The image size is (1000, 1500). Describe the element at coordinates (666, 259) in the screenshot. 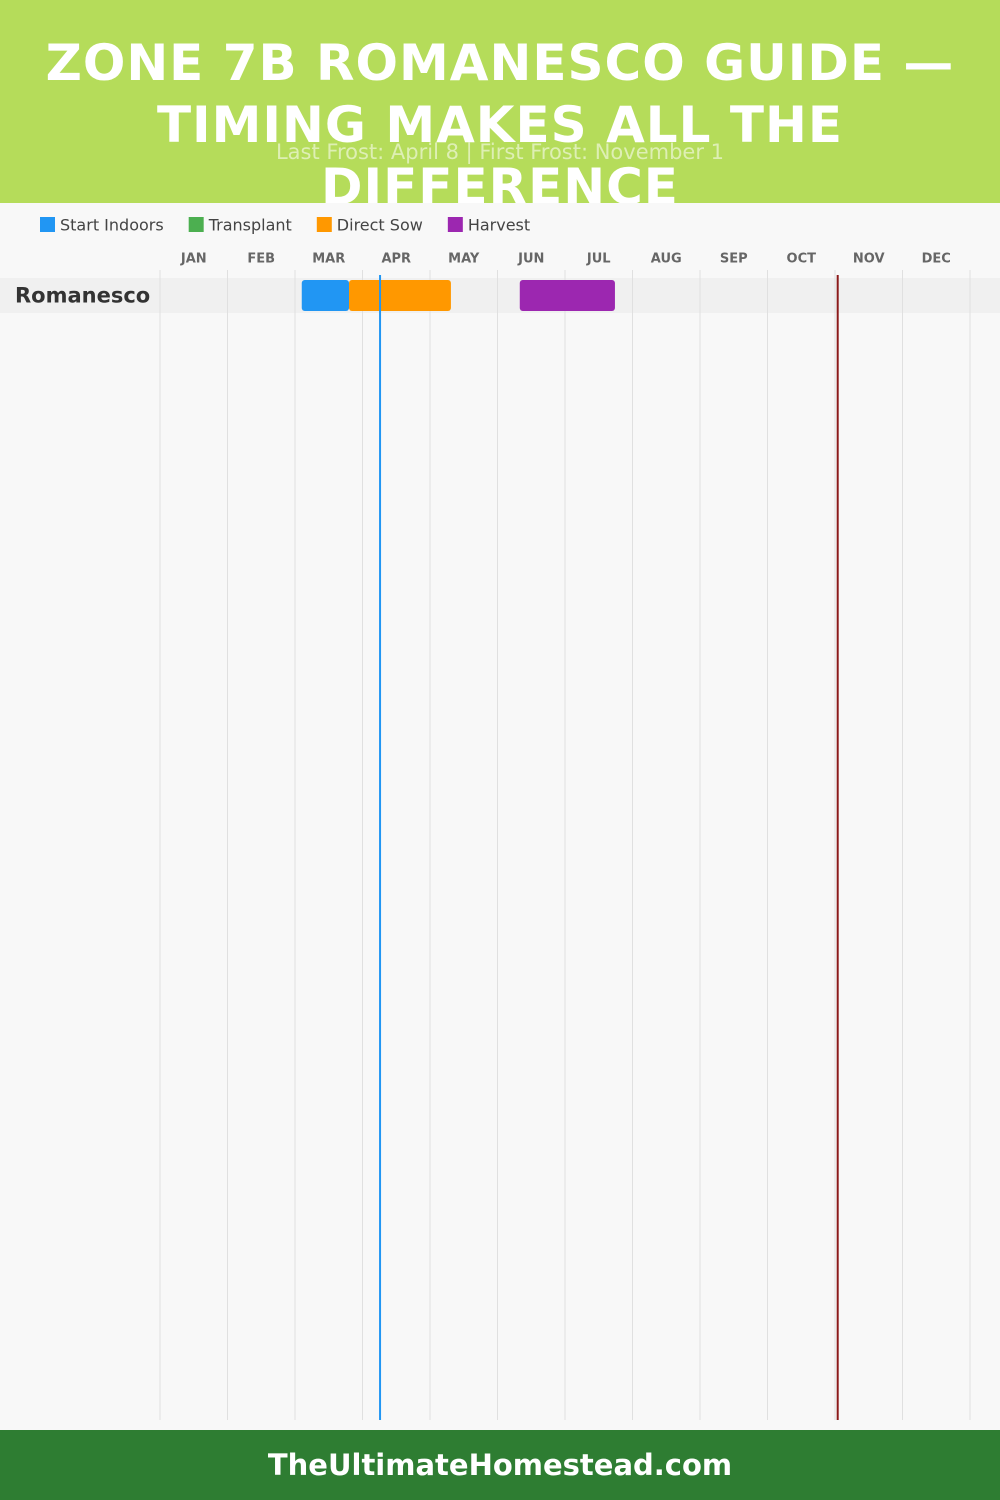

I see `x-tick-label: AUG` at that location.